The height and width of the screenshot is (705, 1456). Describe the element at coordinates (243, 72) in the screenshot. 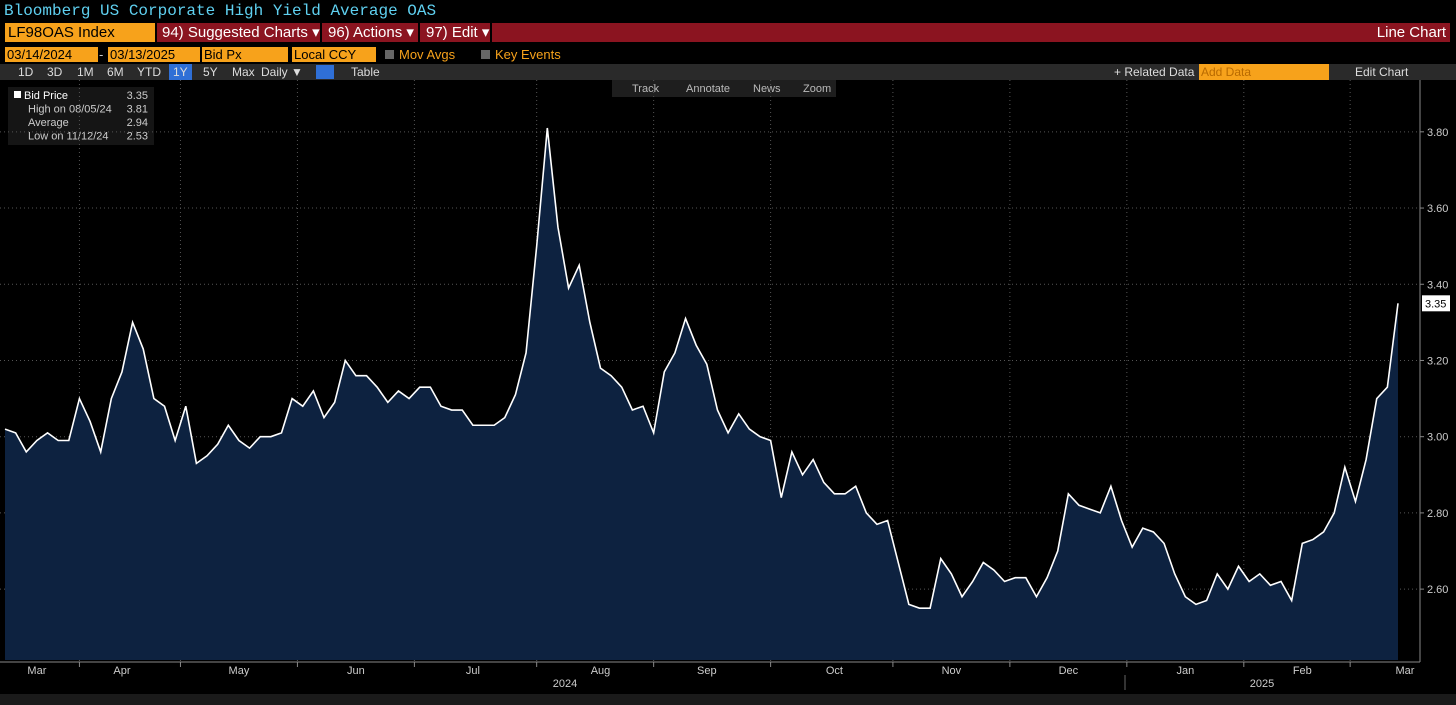

I see `range-button: Max` at that location.